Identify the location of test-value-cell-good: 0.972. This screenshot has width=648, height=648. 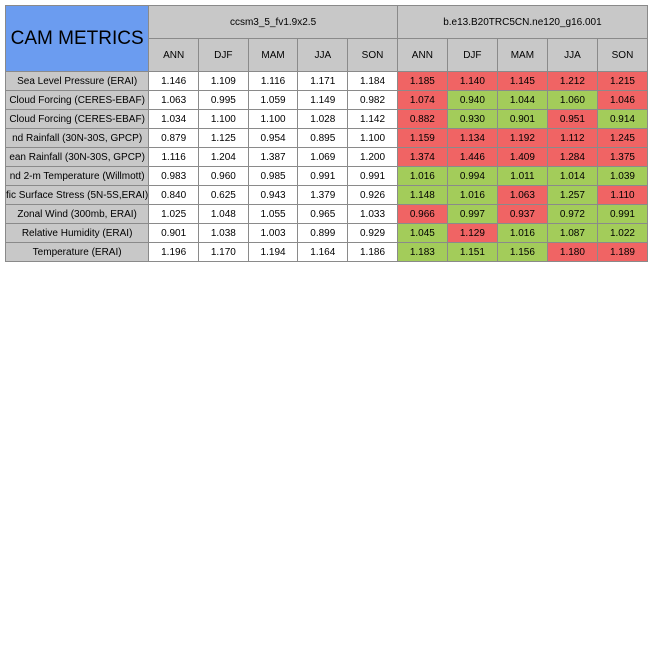
(572, 214).